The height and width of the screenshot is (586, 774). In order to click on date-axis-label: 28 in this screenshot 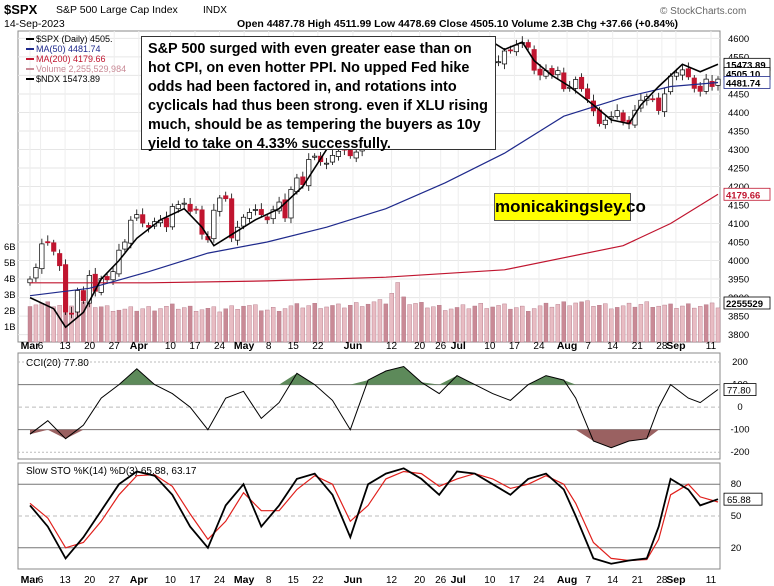, I will do `click(662, 346)`.